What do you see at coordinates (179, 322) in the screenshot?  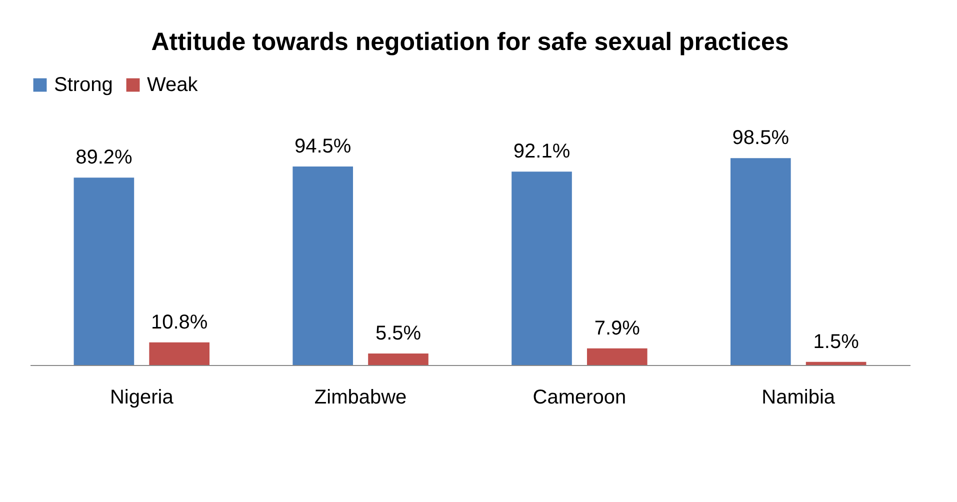 I see `data-label: 10.8%` at bounding box center [179, 322].